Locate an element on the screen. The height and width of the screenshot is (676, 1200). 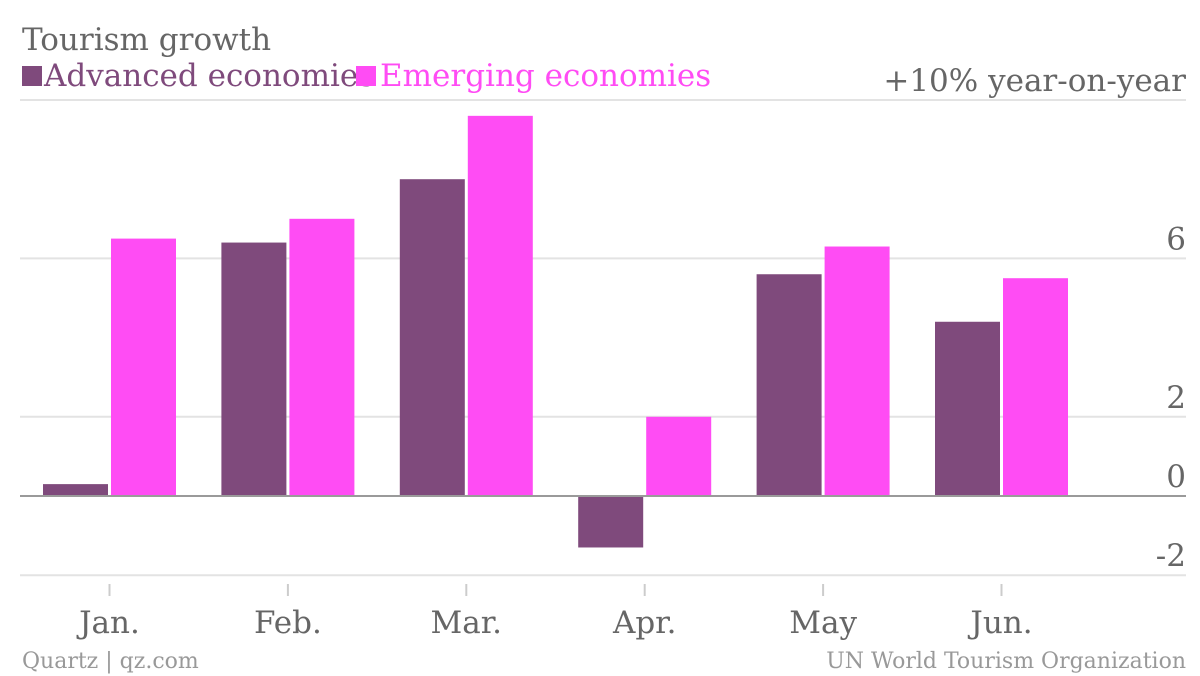
bar-emerging-feb is located at coordinates (322, 357).